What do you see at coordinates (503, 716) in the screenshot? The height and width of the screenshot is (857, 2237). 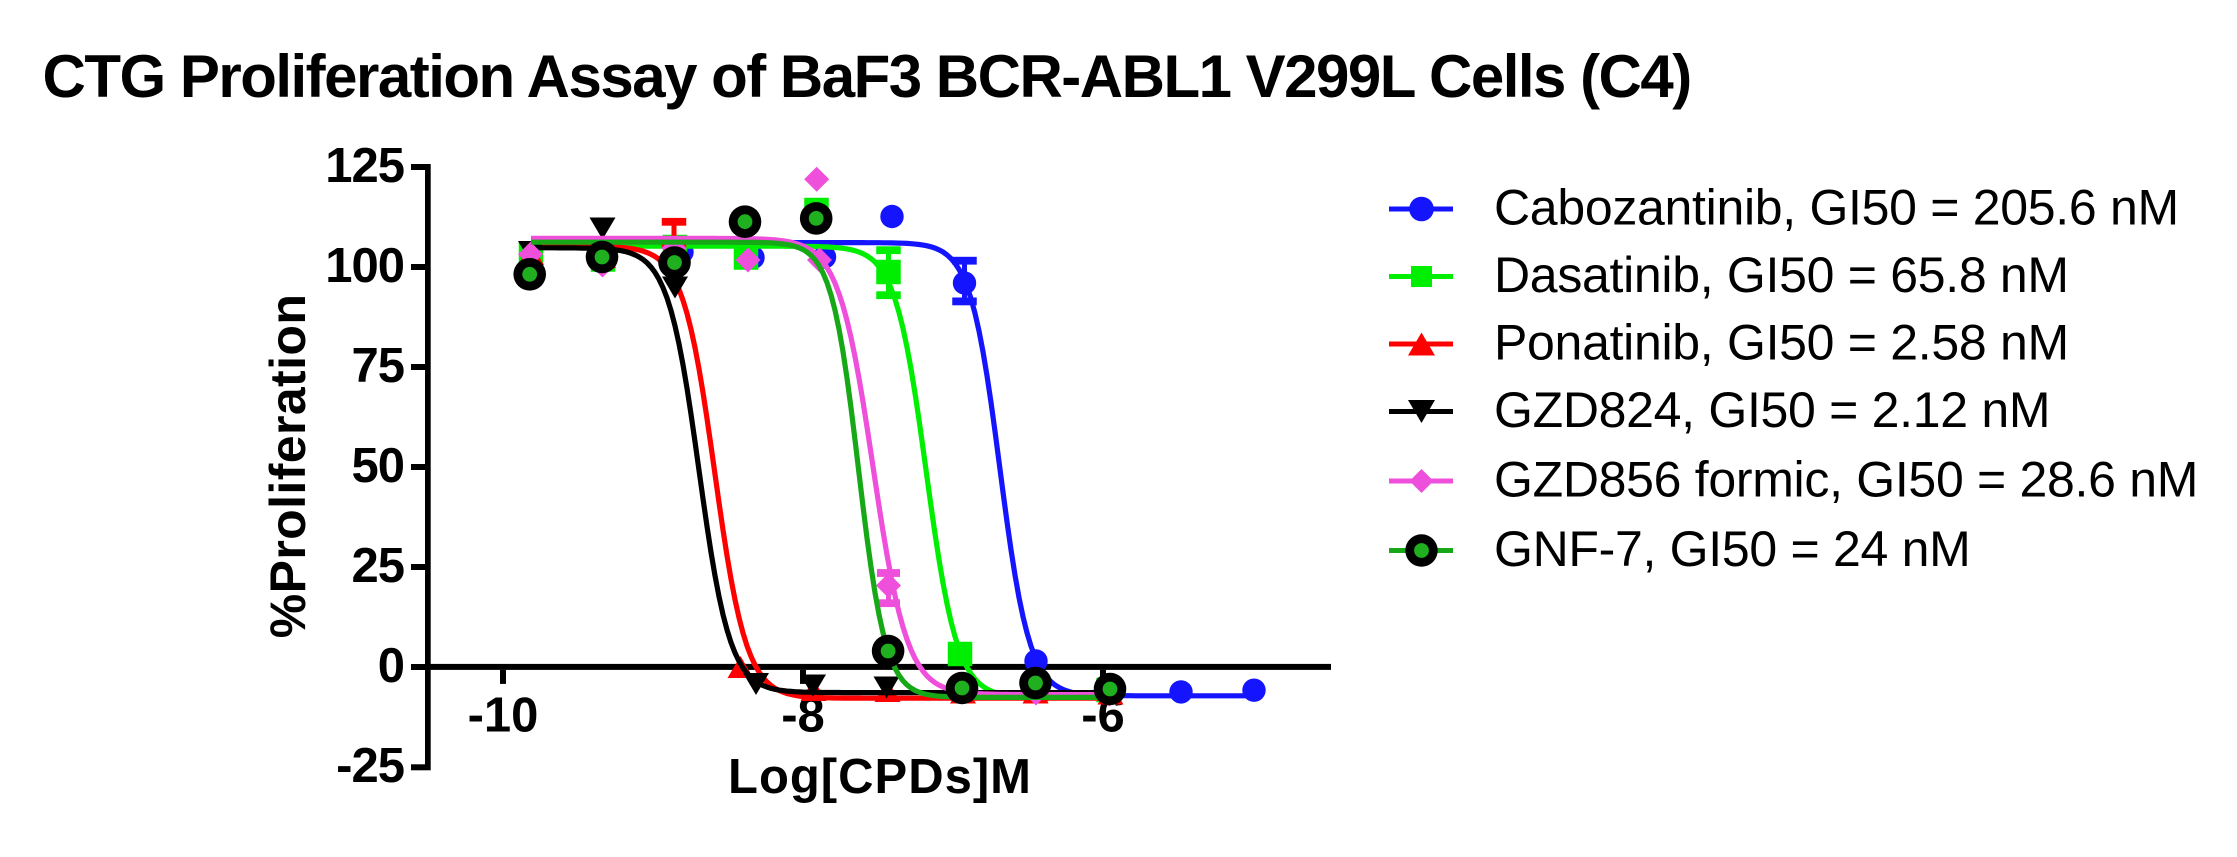 I see `svg-text: -10` at bounding box center [503, 716].